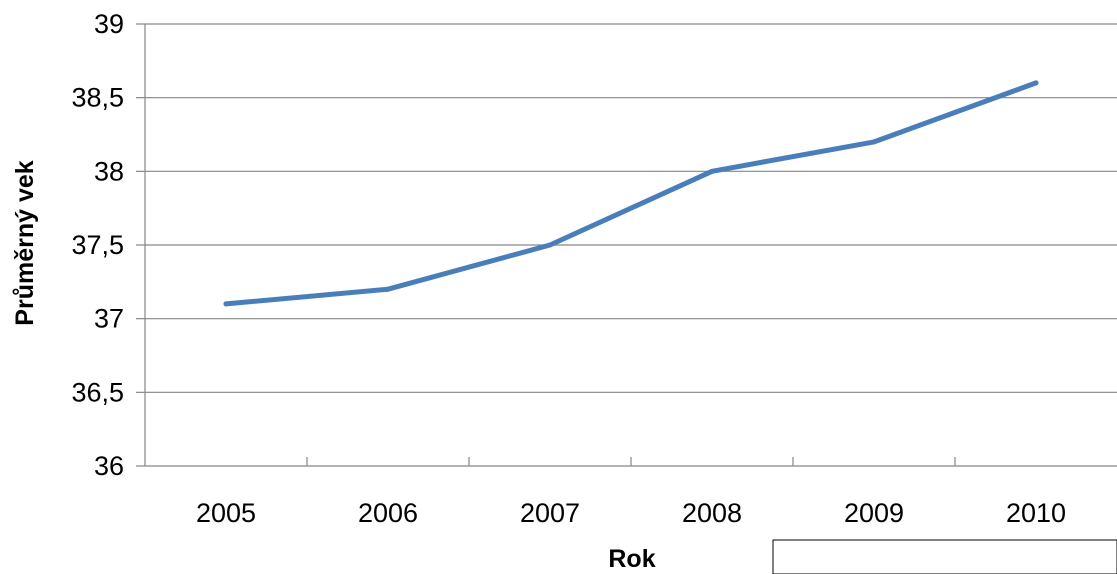  What do you see at coordinates (109, 466) in the screenshot?
I see `y-tick-label: 36` at bounding box center [109, 466].